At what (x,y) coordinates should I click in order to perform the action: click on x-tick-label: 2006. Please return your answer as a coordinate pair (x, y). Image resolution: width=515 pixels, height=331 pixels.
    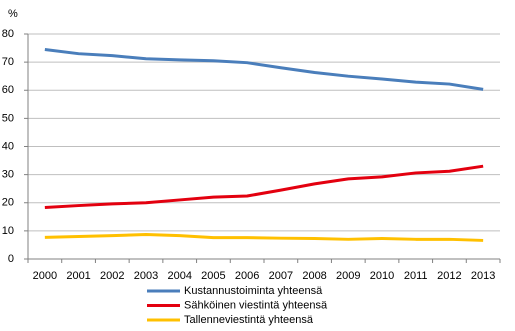
    Looking at the image, I should click on (247, 276).